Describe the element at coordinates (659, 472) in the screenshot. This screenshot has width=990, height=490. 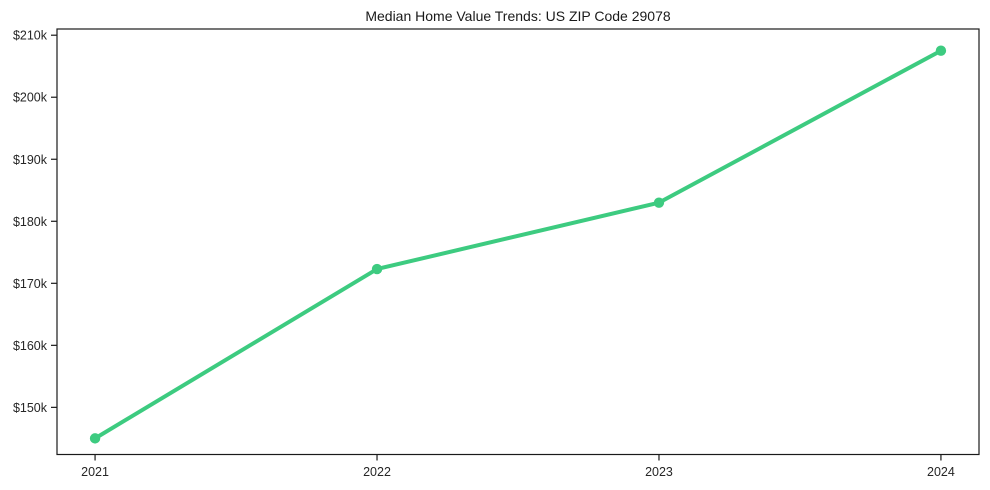
I see `x-axis-tick-label: 2023` at that location.